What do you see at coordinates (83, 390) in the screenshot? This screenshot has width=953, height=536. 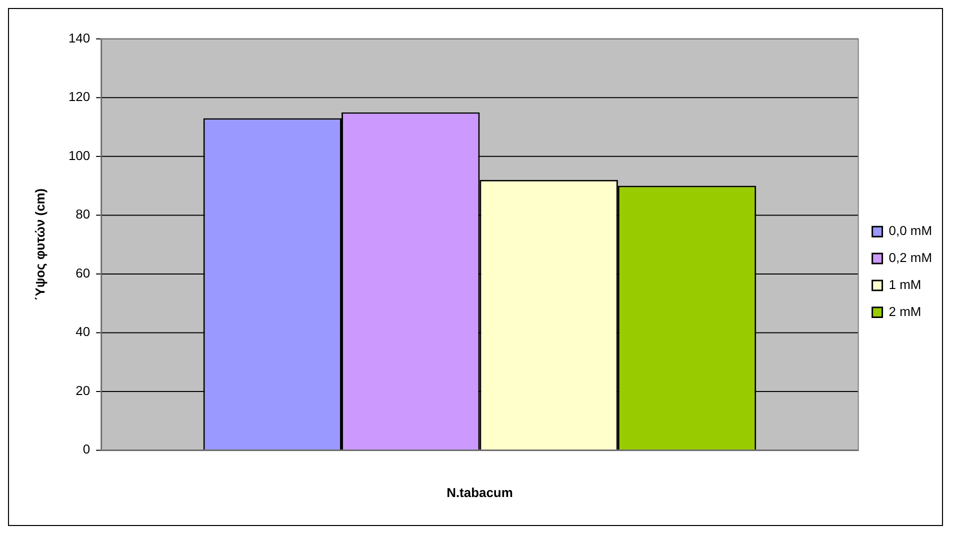 I see `y-tick-label: 20` at bounding box center [83, 390].